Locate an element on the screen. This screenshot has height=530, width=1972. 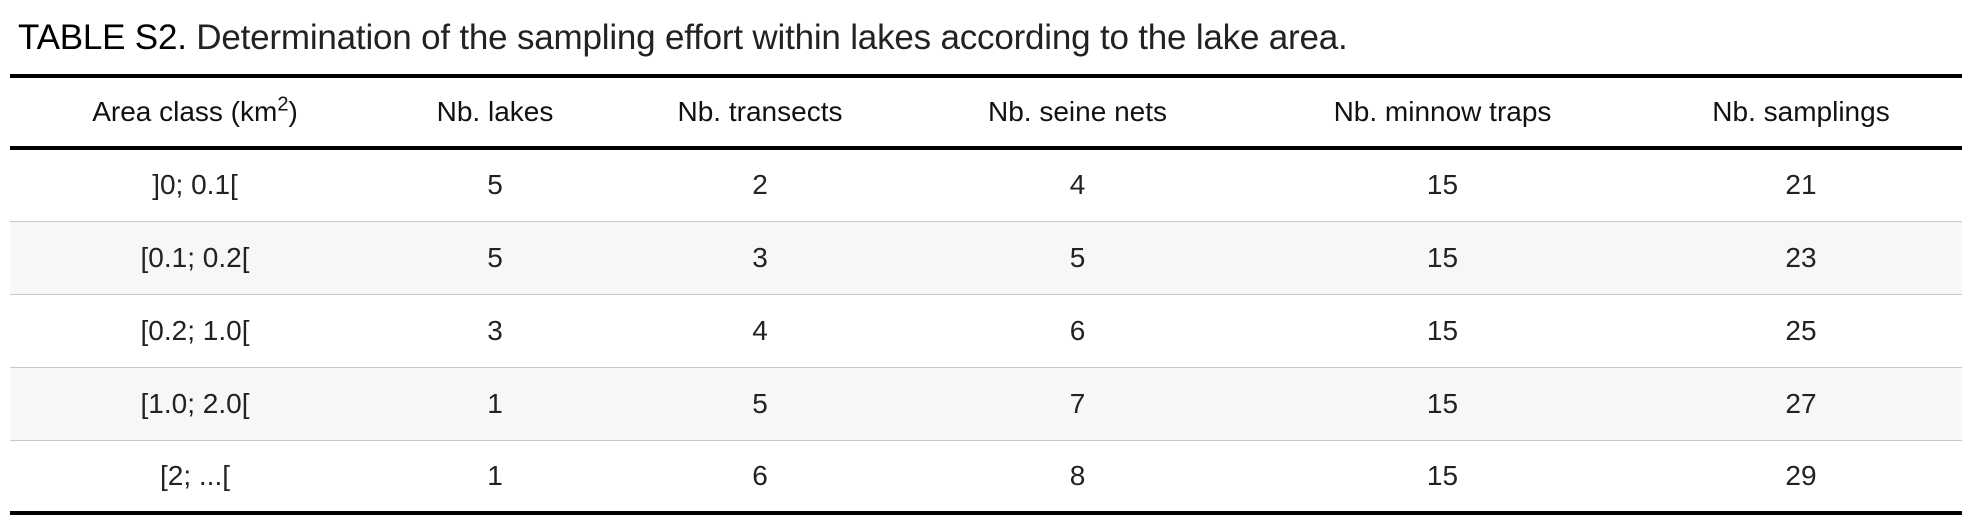
cell-samplings: 21 is located at coordinates (1801, 185).